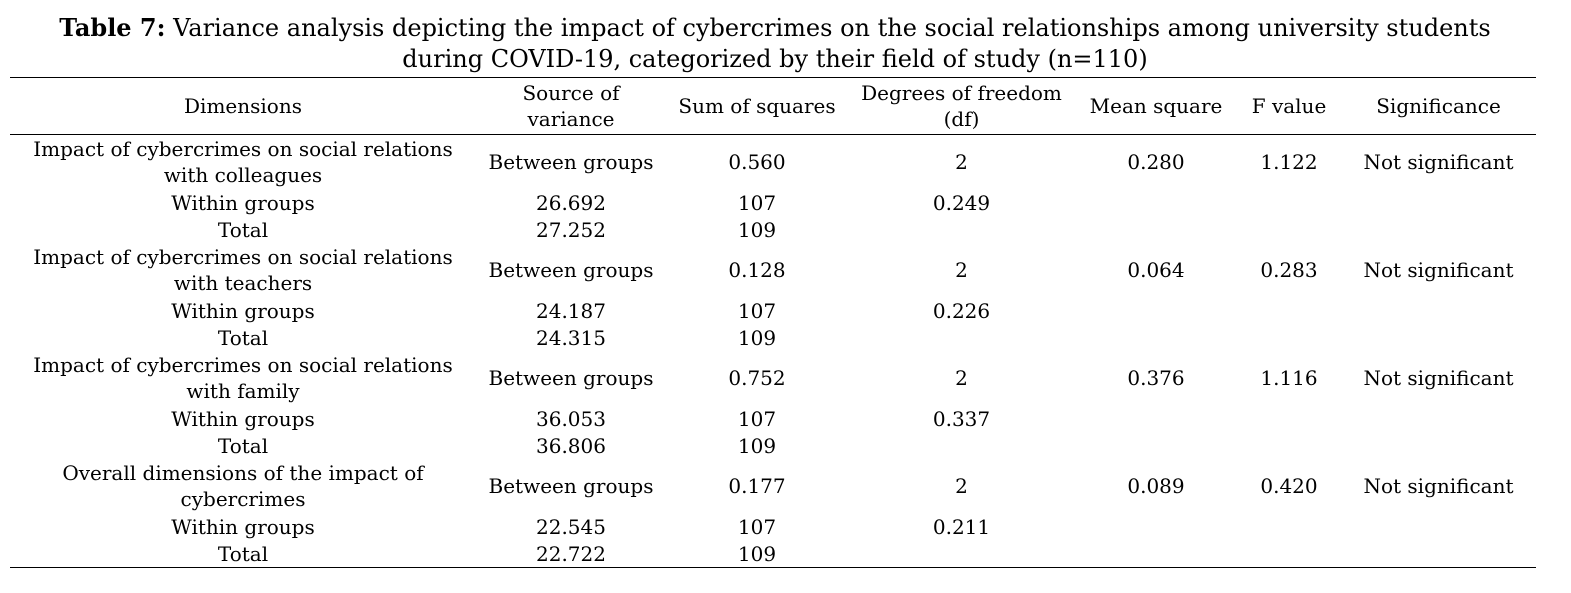  Describe the element at coordinates (757, 486) in the screenshot. I see `sum-squares-cell: 0.177` at that location.